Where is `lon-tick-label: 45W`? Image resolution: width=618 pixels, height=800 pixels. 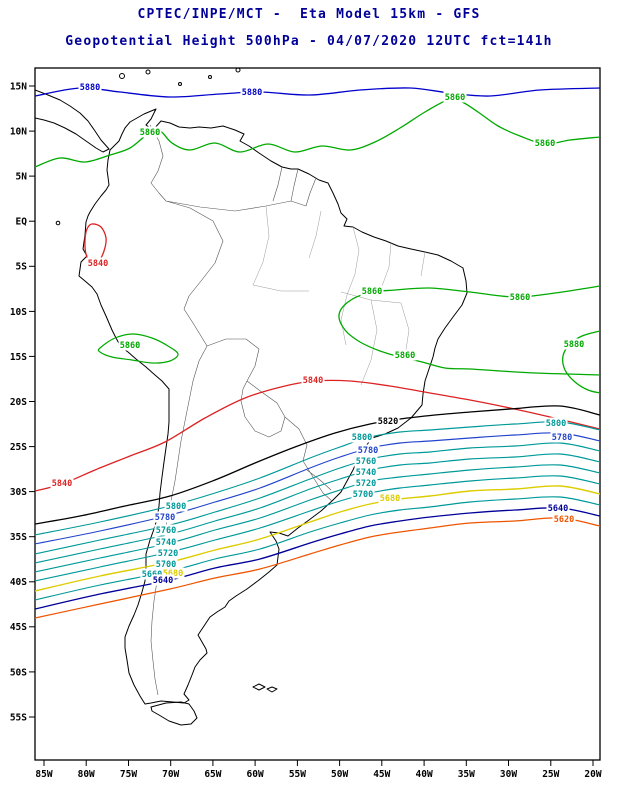 lon-tick-label: 45W is located at coordinates (381, 774).